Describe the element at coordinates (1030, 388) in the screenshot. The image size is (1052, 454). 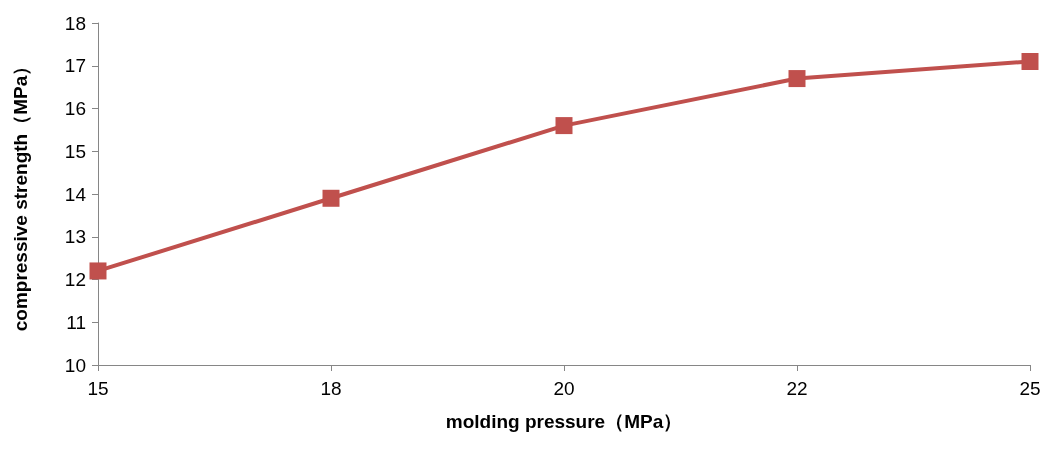
I see `x-tick-label: 25` at that location.